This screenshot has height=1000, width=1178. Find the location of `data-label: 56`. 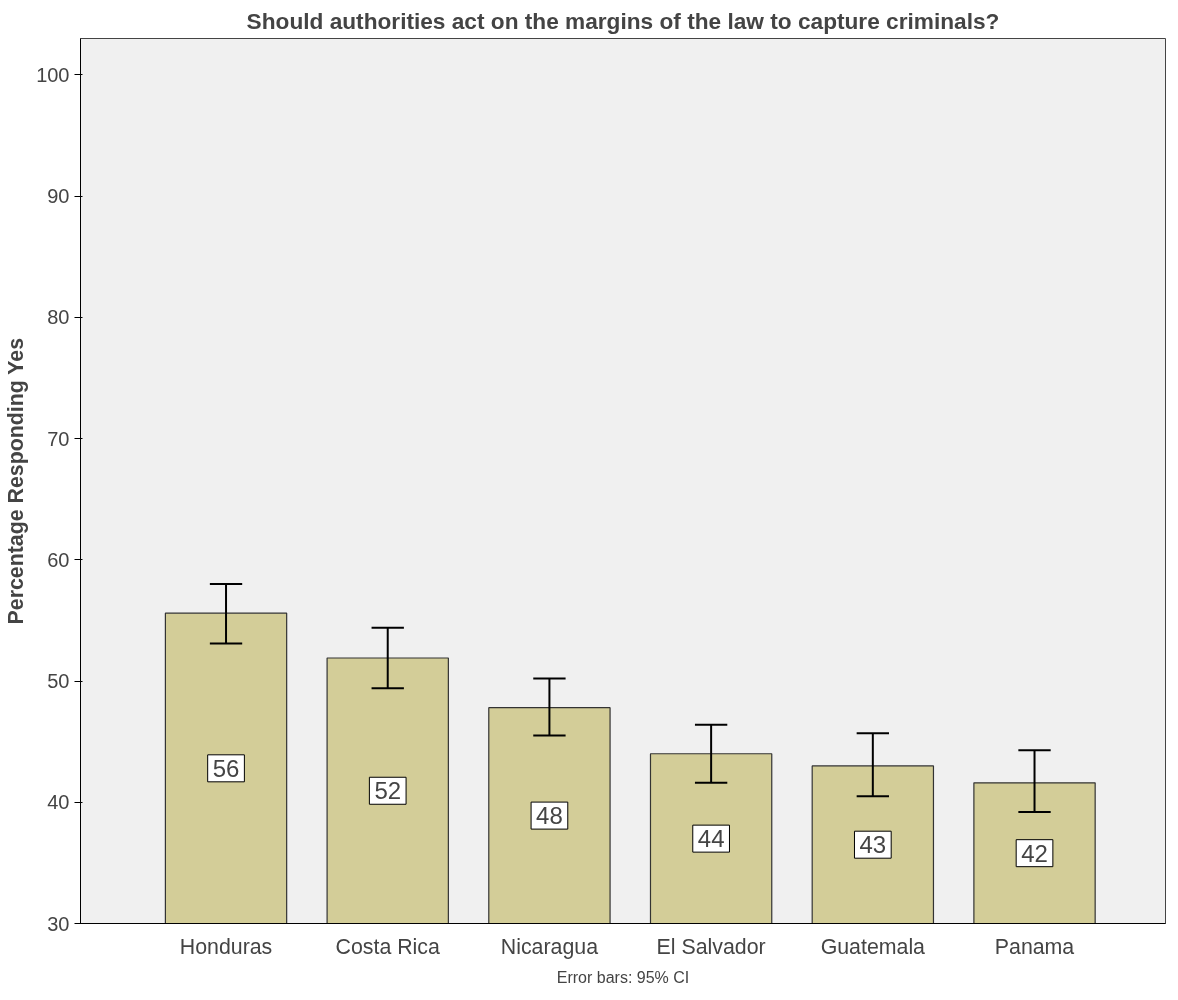

data-label: 56 is located at coordinates (226, 768).